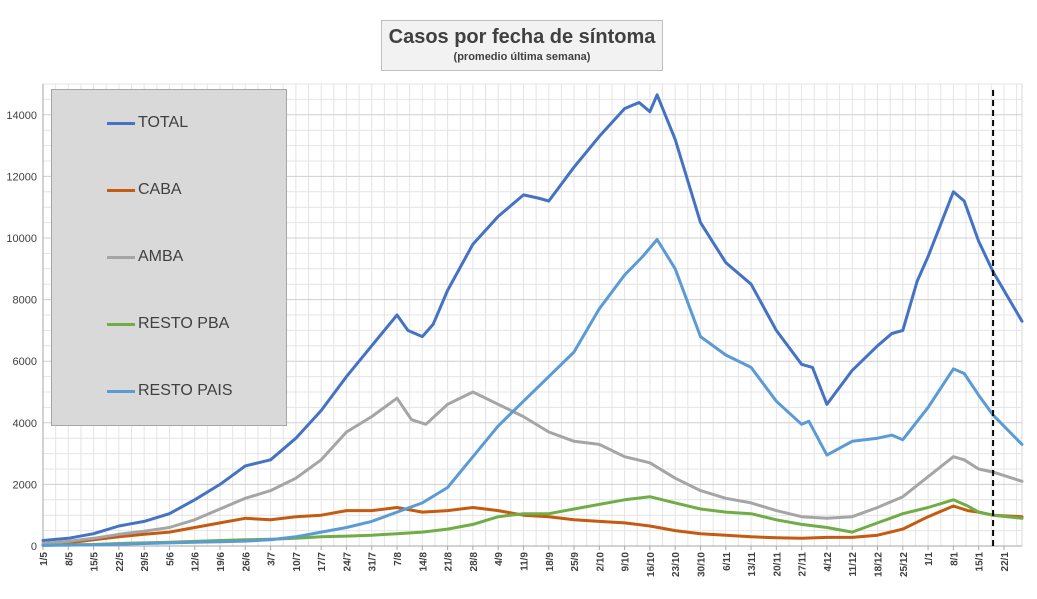  Describe the element at coordinates (1005, 562) in the screenshot. I see `x-tick-label: 22/1` at that location.